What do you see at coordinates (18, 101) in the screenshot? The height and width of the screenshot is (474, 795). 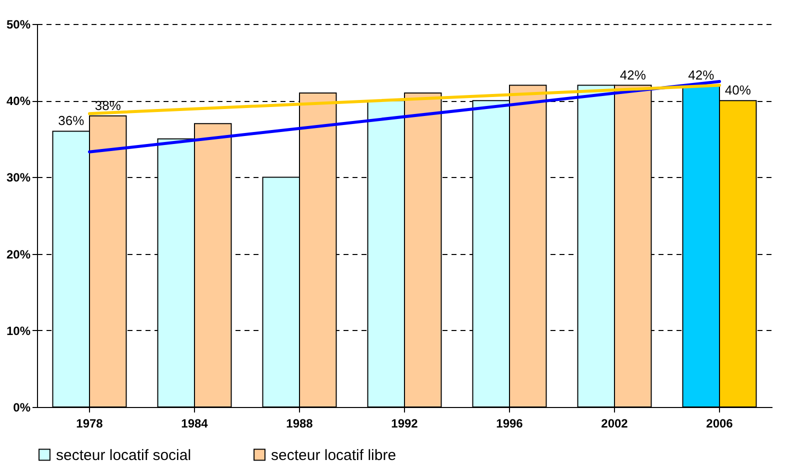 I see `y-tick-label: 40%` at bounding box center [18, 101].